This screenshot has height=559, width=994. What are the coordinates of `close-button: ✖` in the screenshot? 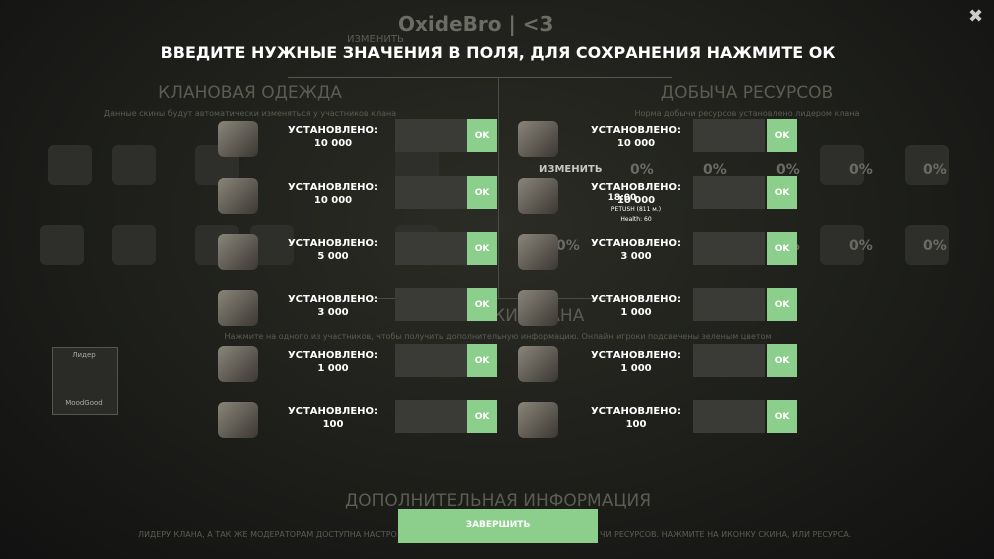 It's located at (976, 16).